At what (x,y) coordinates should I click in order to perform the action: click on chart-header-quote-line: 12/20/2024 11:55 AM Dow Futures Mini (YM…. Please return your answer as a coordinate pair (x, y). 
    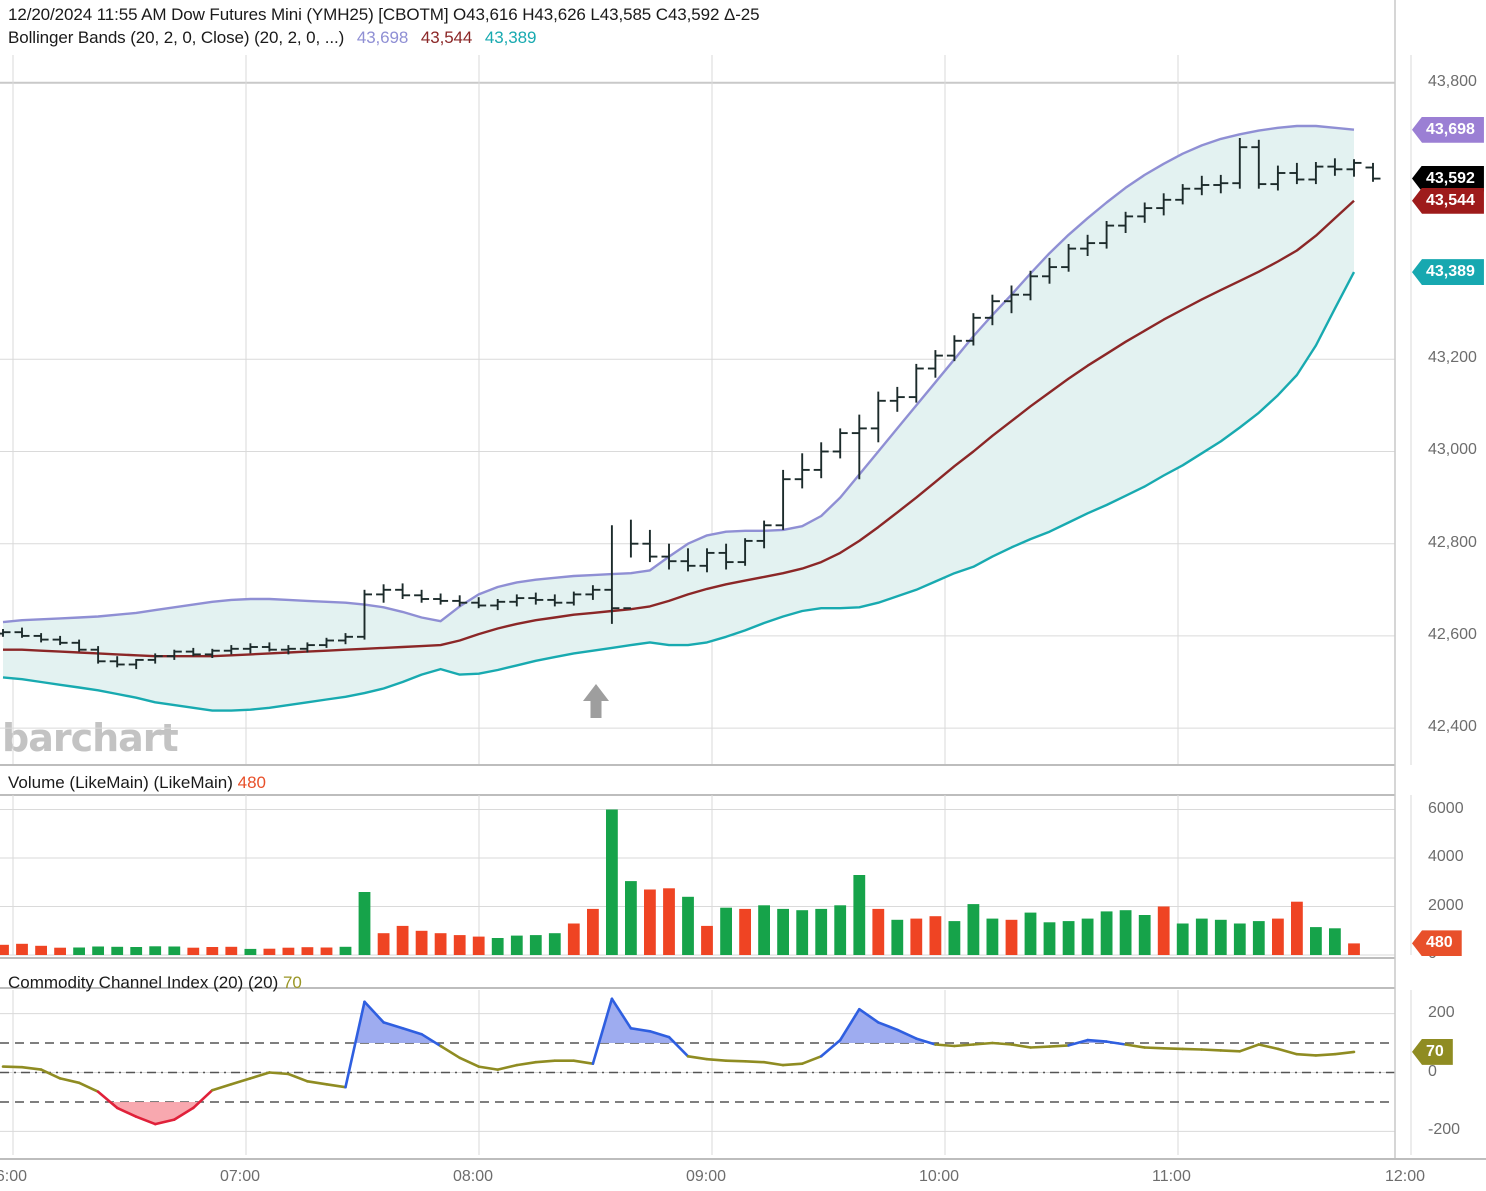
    Looking at the image, I should click on (384, 15).